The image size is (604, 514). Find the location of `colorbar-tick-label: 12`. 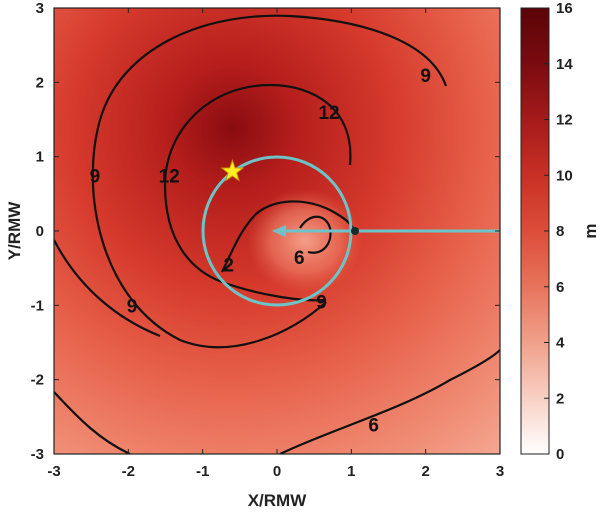

colorbar-tick-label: 12 is located at coordinates (564, 120).